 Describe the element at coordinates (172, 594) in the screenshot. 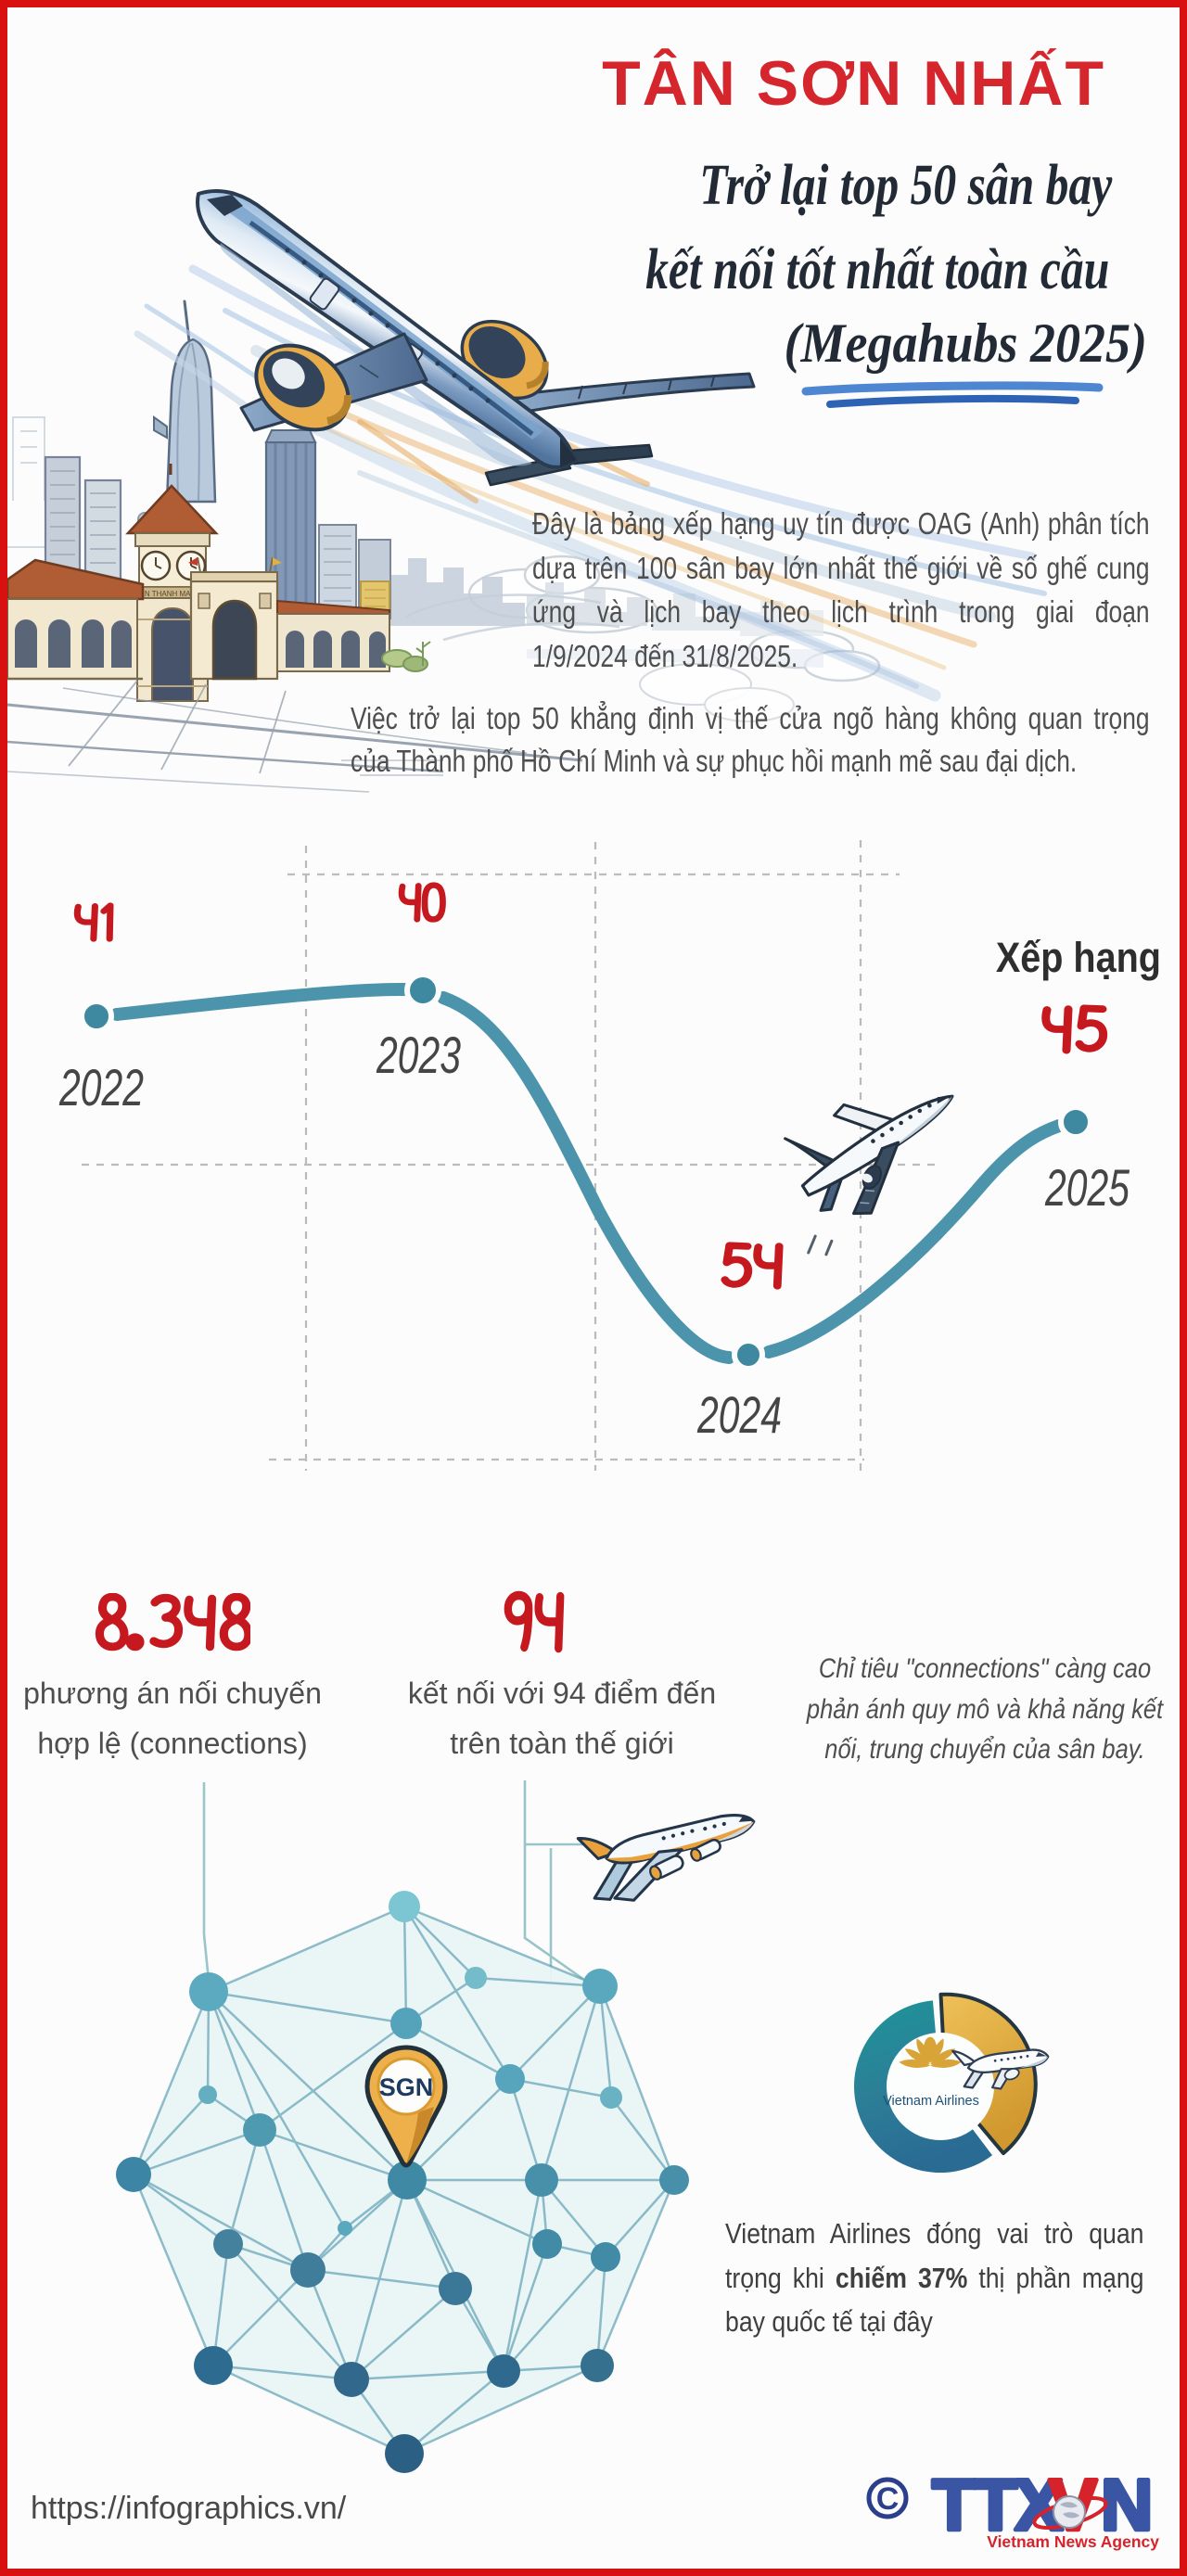

I see `svg-text: BEN THANH MARKET` at that location.